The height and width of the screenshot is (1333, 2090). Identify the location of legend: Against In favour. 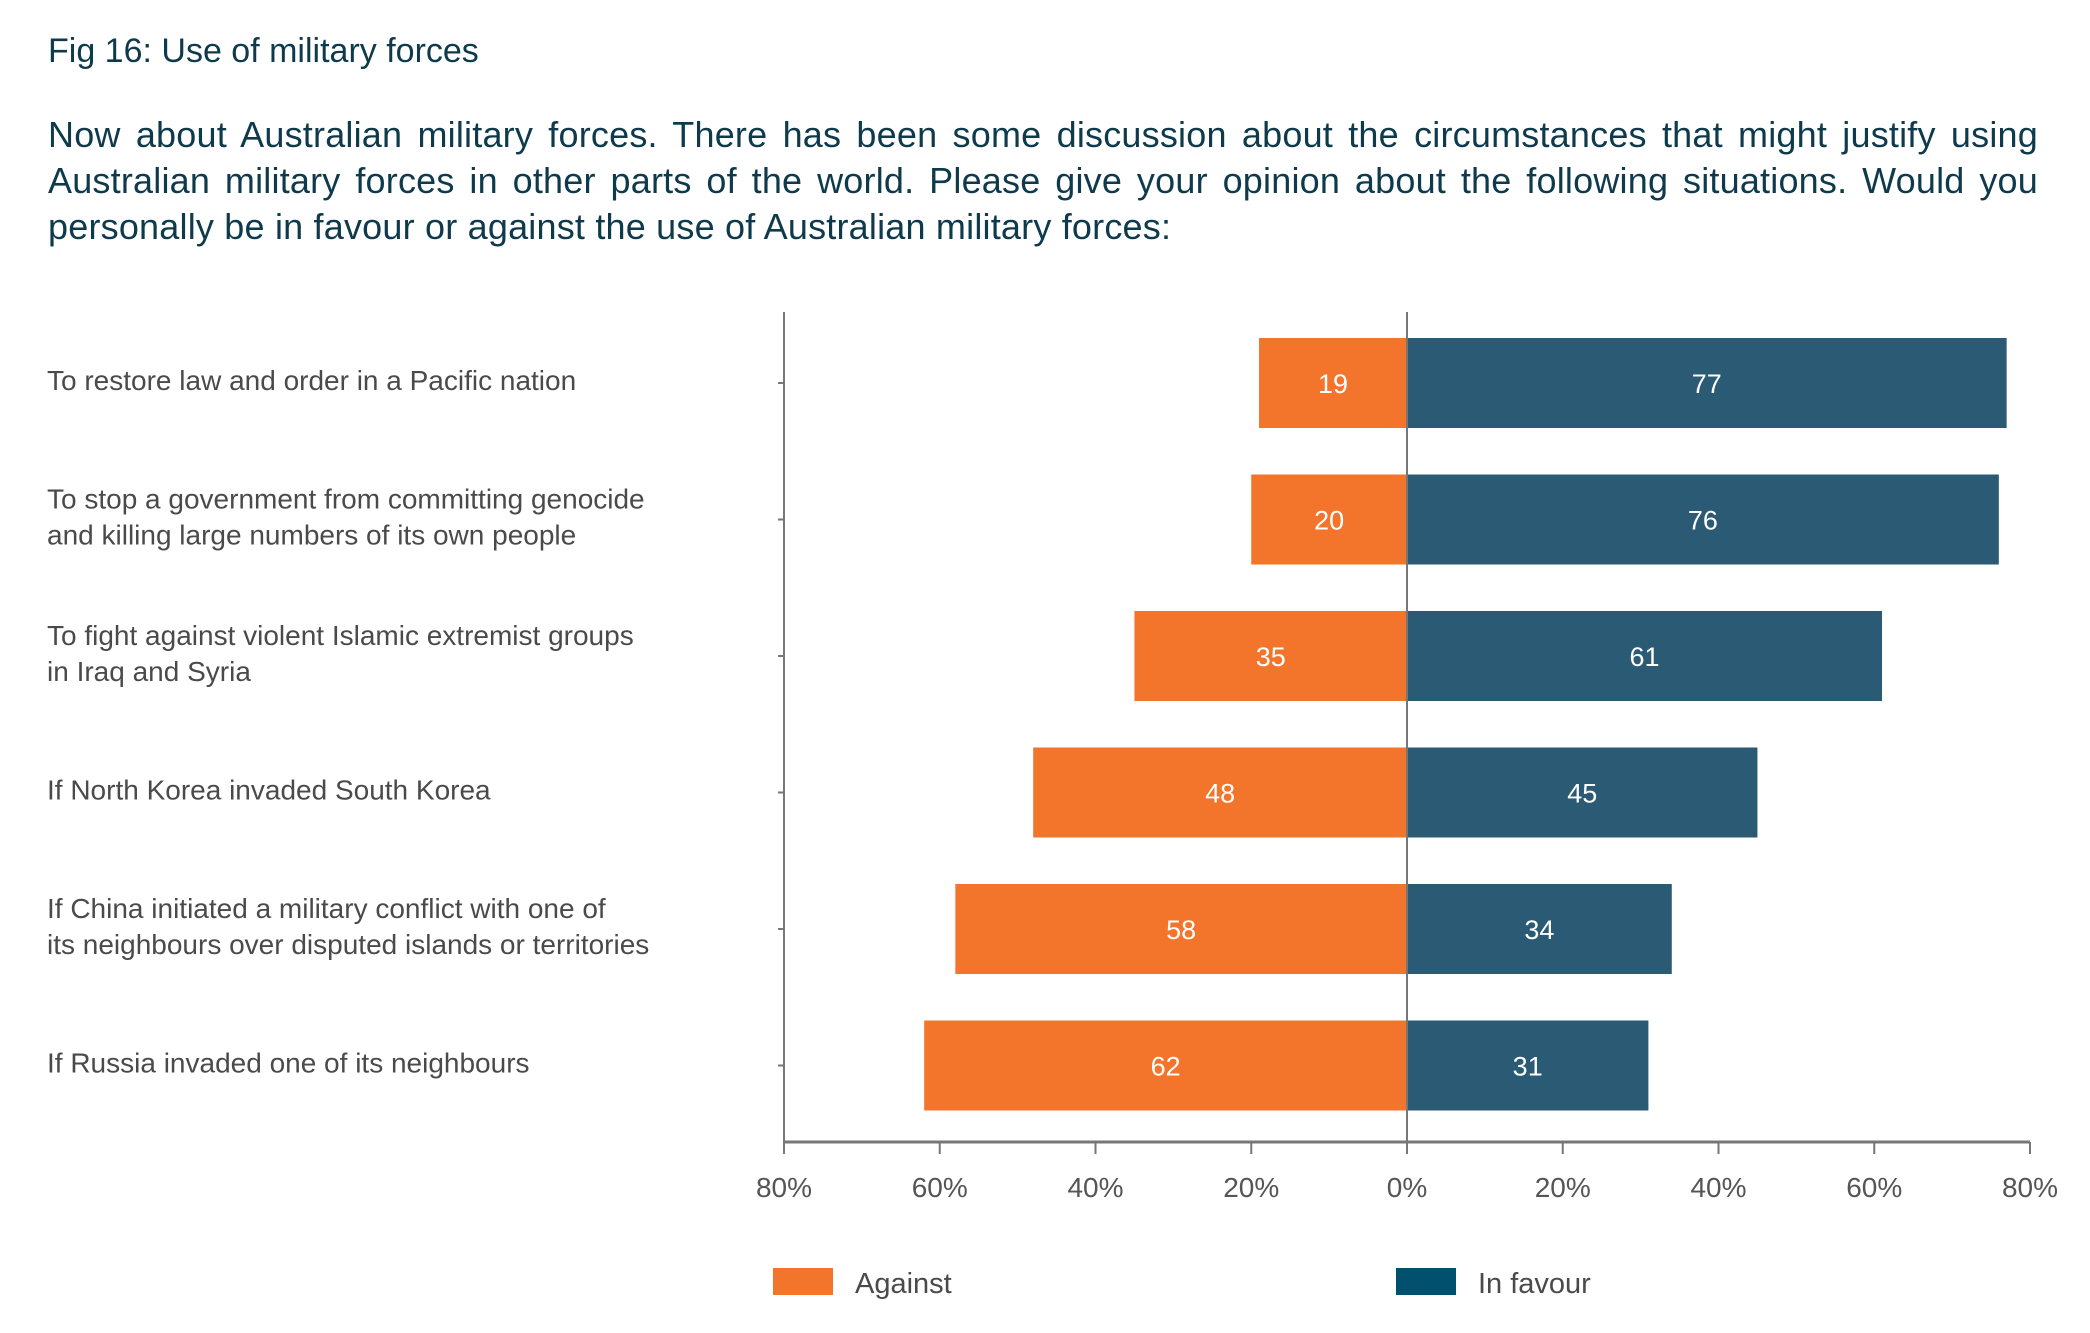
(1182, 1284).